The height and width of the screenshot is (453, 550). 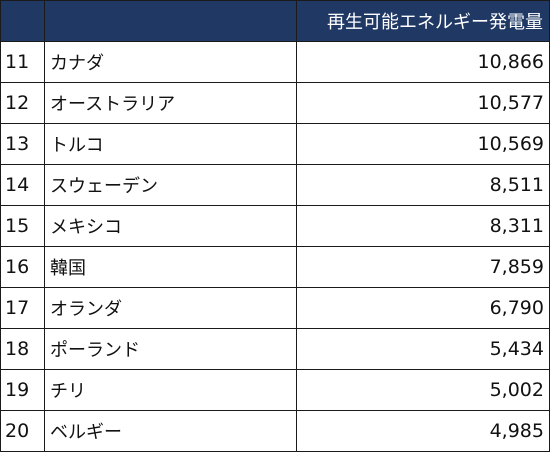 I want to click on table-header: 再生可能エネルギー発電量, so click(x=275, y=21).